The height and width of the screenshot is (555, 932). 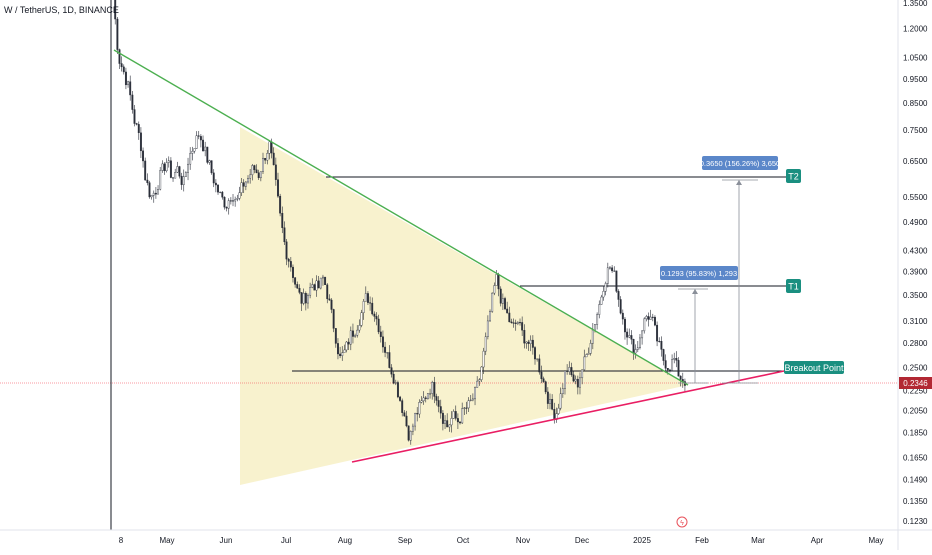 I want to click on x-tick-label: Oct, so click(x=463, y=540).